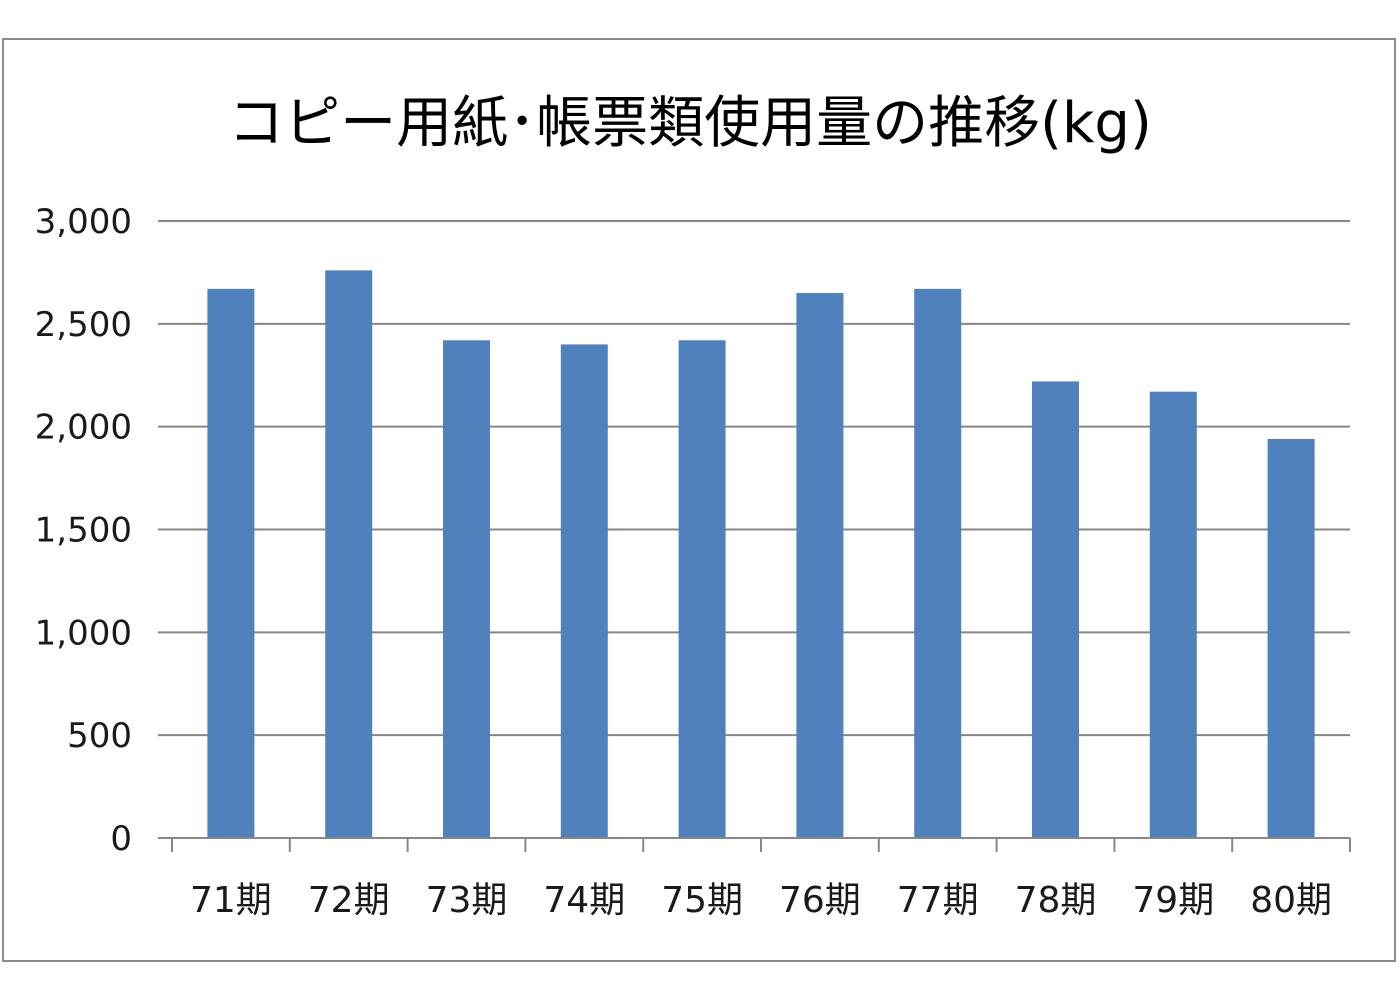 Image resolution: width=1400 pixels, height=1000 pixels. I want to click on x-tick-label: 77期, so click(938, 900).